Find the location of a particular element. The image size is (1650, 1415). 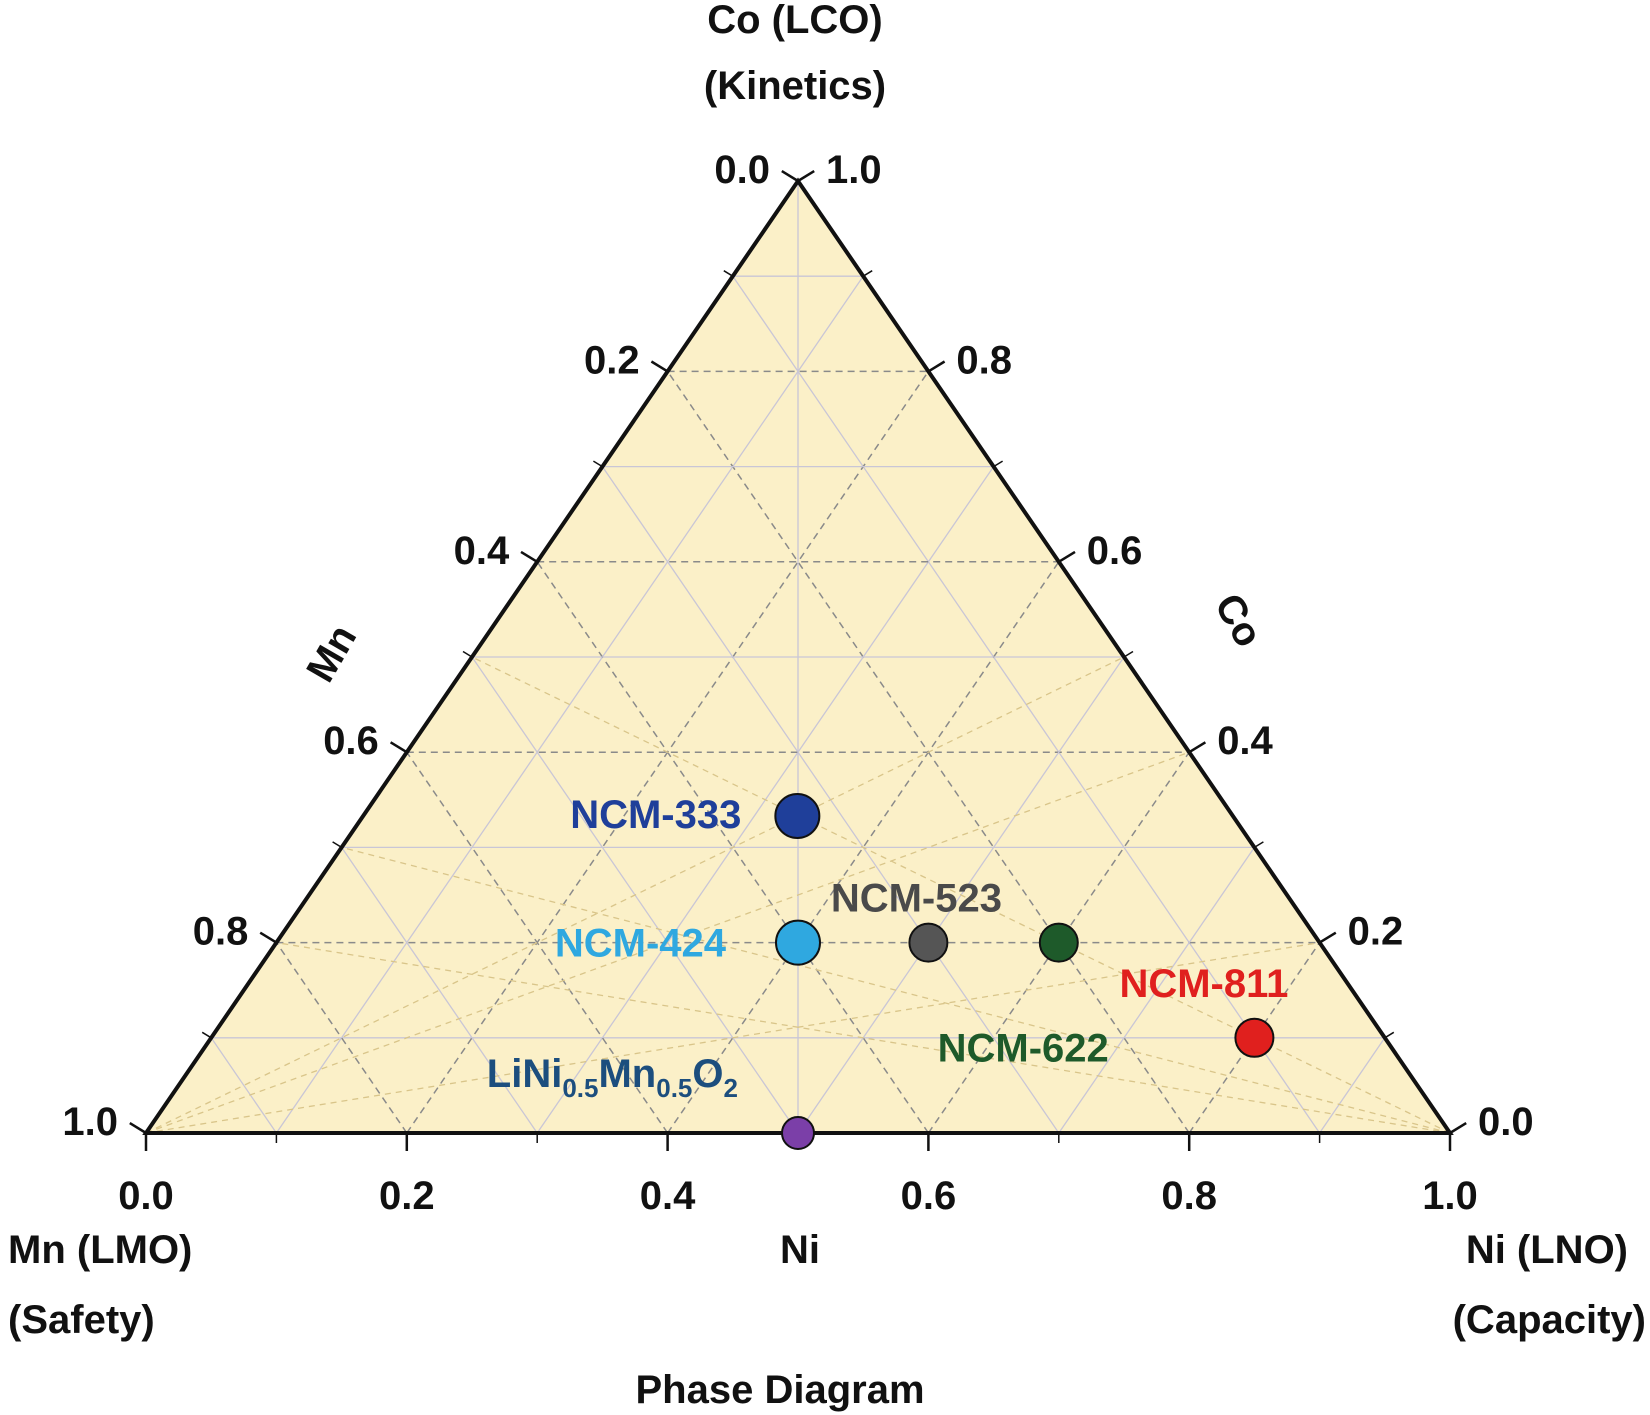

axis-name-left: Mn is located at coordinates (331, 653).